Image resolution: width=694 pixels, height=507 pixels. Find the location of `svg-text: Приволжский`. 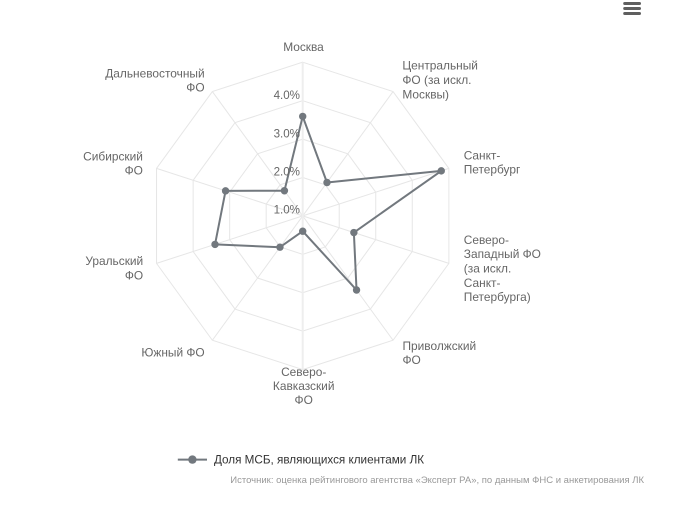

svg-text: Приволжский is located at coordinates (440, 346).